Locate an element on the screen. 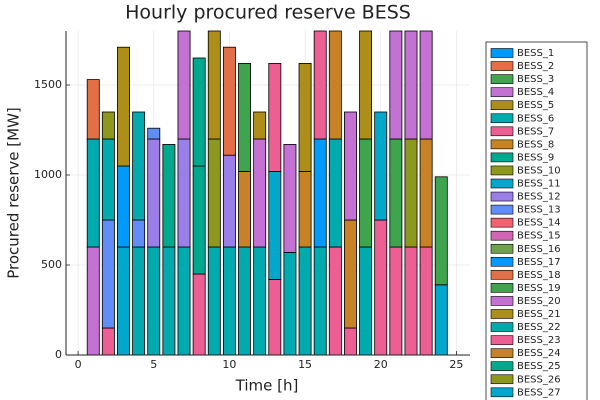 The image size is (600, 400). y-tick-label: 0 is located at coordinates (58, 354).